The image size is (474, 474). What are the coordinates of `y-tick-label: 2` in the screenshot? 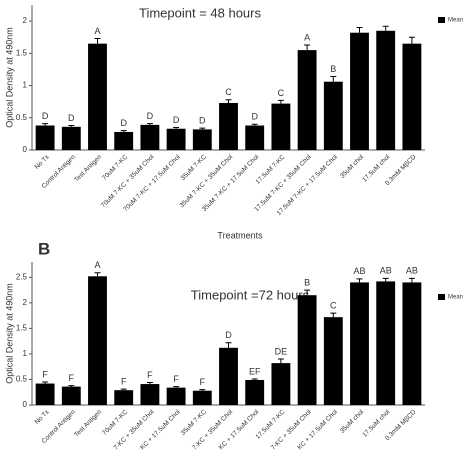 It's located at (25, 302).